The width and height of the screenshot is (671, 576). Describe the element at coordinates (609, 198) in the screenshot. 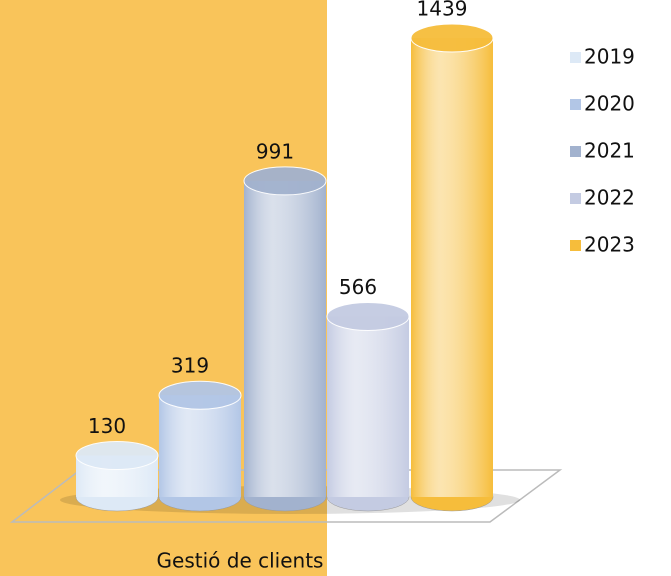

I see `legend-label: 2022` at that location.